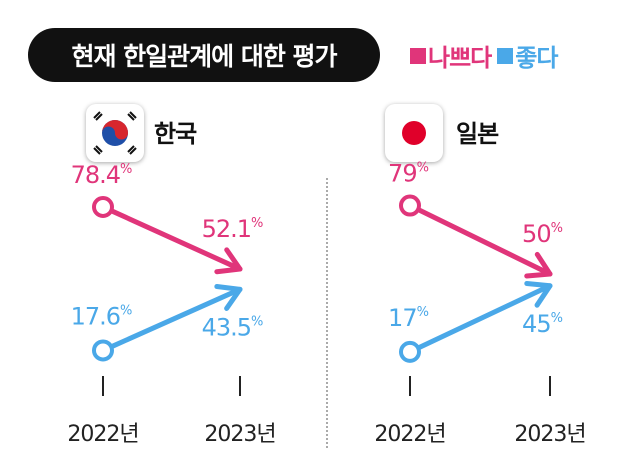 This screenshot has width=622, height=467. I want to click on korea-good-data-label-0: 17.6%, so click(101, 316).